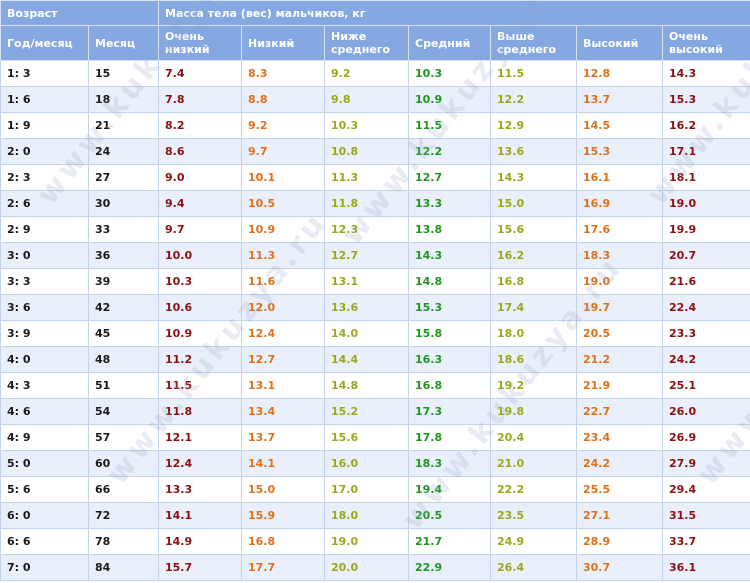 The image size is (750, 583). I want to click on cell-low: 14.1, so click(283, 463).